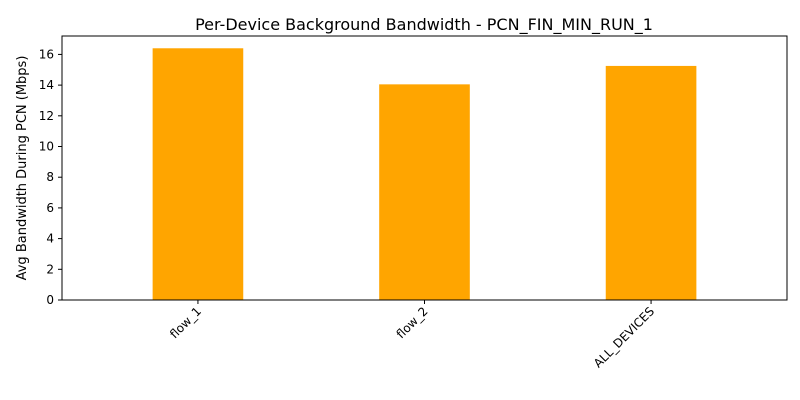 The height and width of the screenshot is (400, 800). Describe the element at coordinates (50, 300) in the screenshot. I see `y-tick-label: 0` at that location.